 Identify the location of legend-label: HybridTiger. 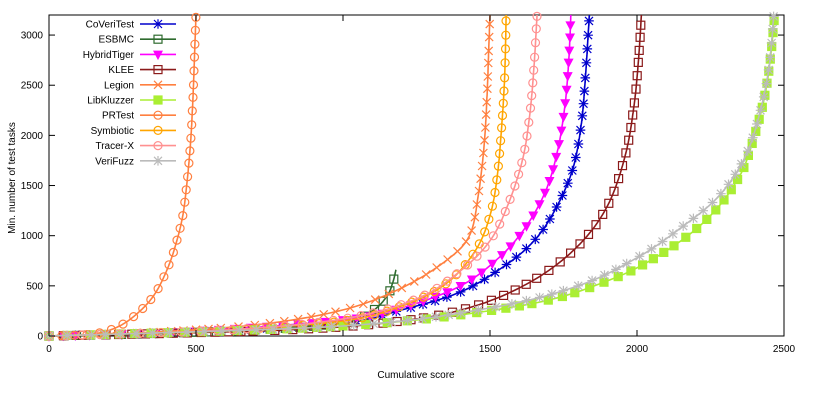
(109, 55).